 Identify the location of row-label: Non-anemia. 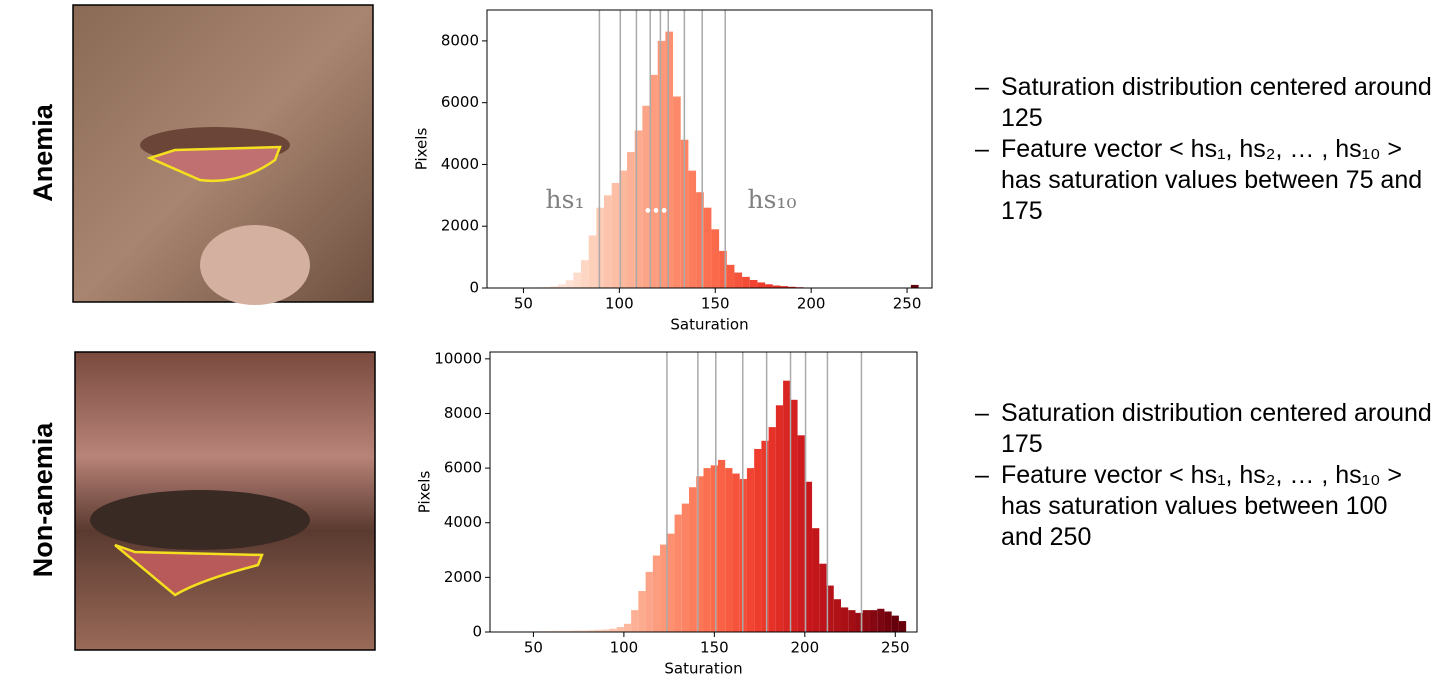
(43, 500).